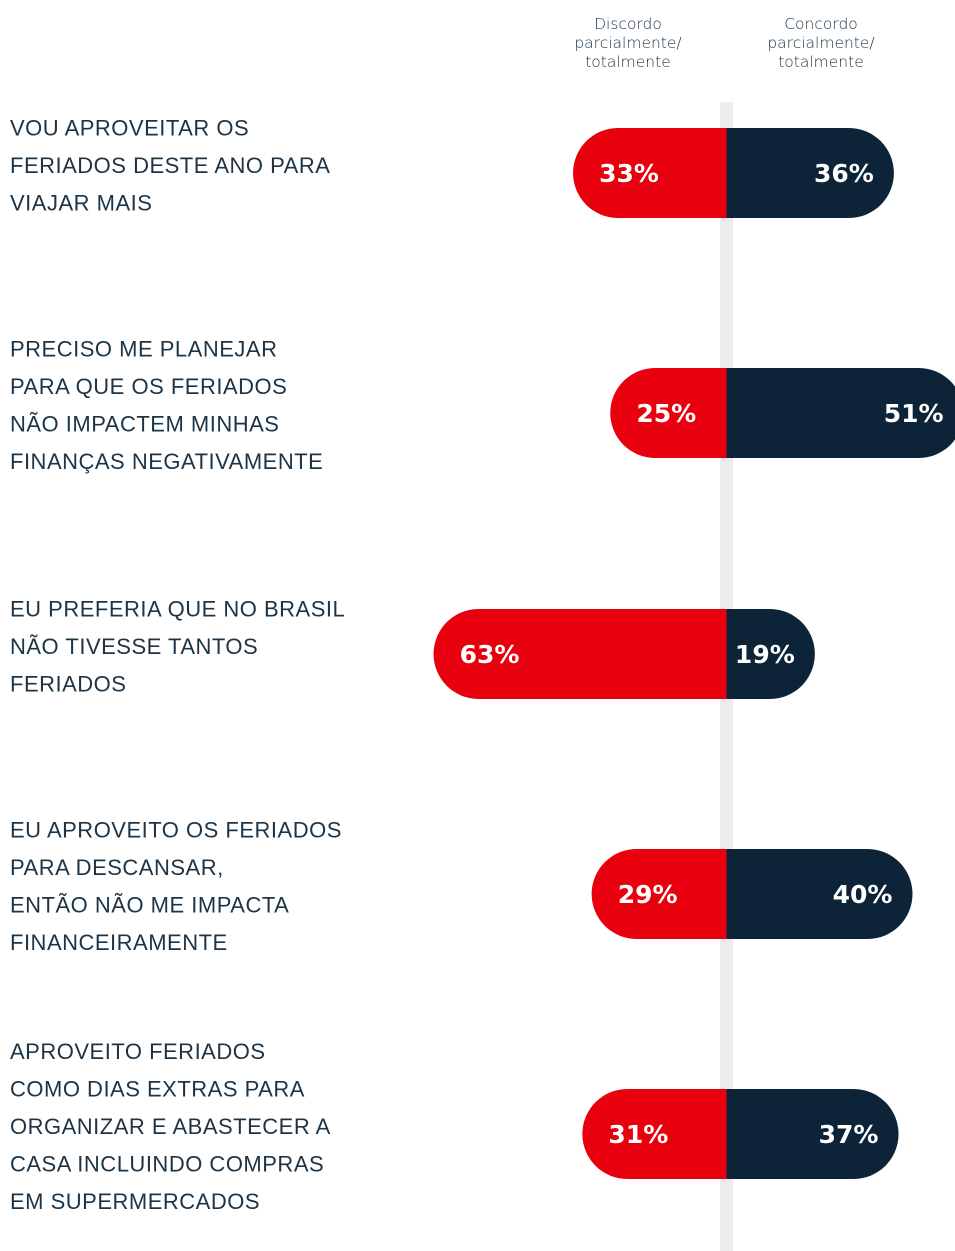 Image resolution: width=955 pixels, height=1251 pixels. What do you see at coordinates (149, 905) in the screenshot?
I see `category-label: ENTÃO NÃO ME IMPACTA` at bounding box center [149, 905].